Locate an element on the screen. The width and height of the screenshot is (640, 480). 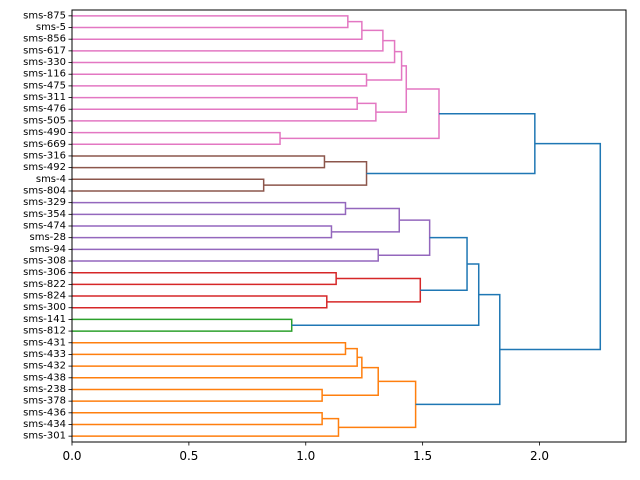
leaf-label-sms-476: sms-476 is located at coordinates (44, 109).